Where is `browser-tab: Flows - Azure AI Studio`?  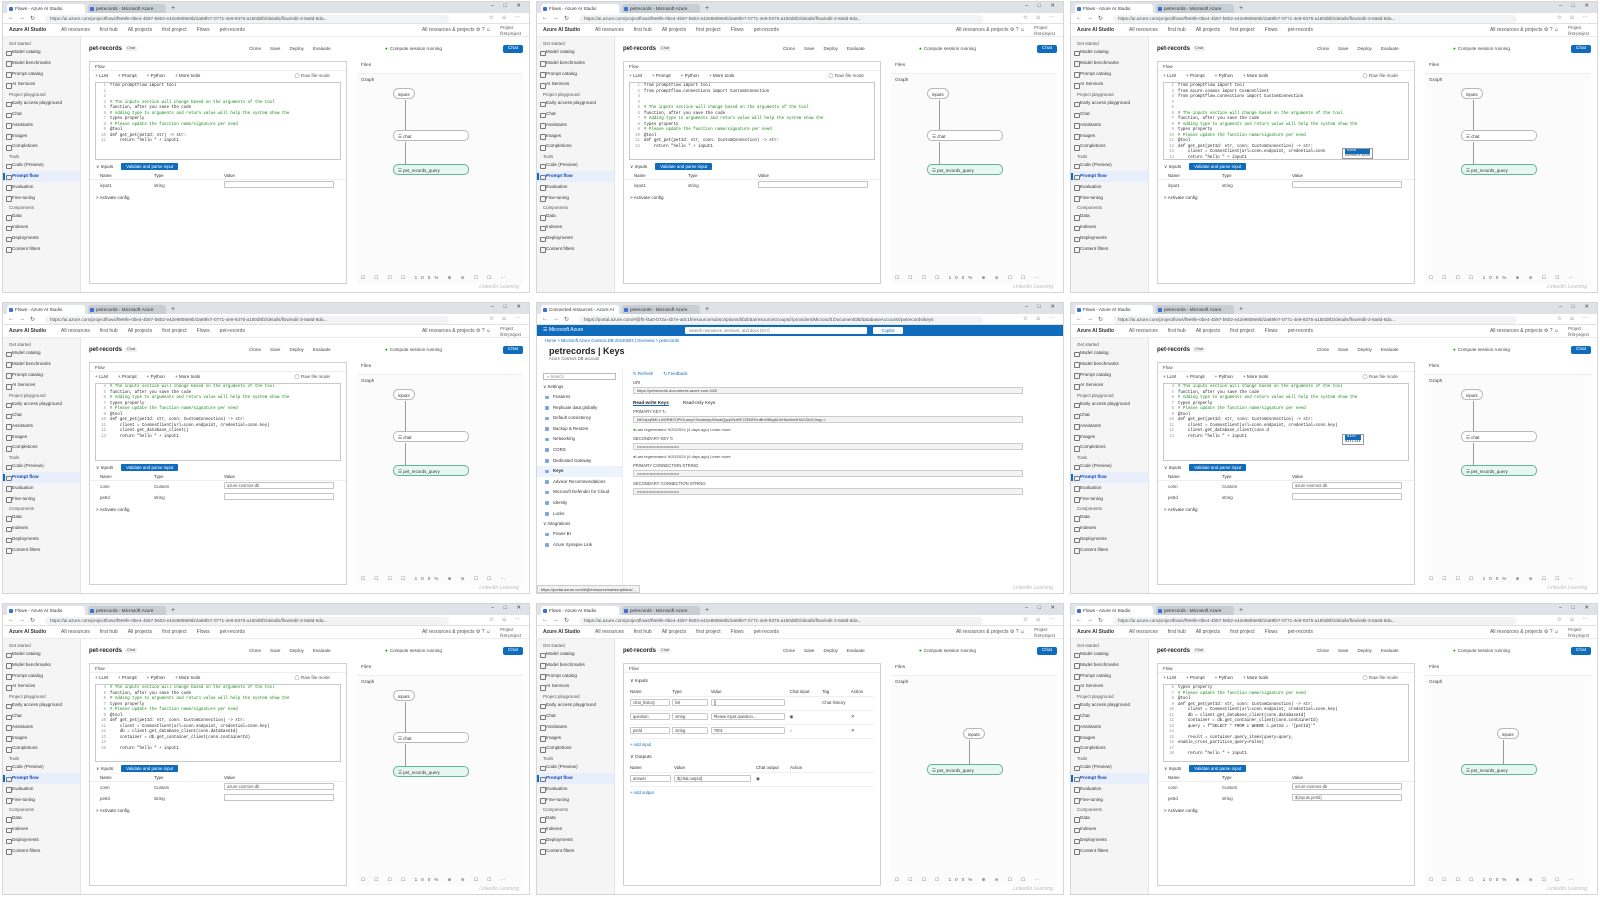
browser-tab: Flows - Azure AI Studio is located at coordinates (1114, 610).